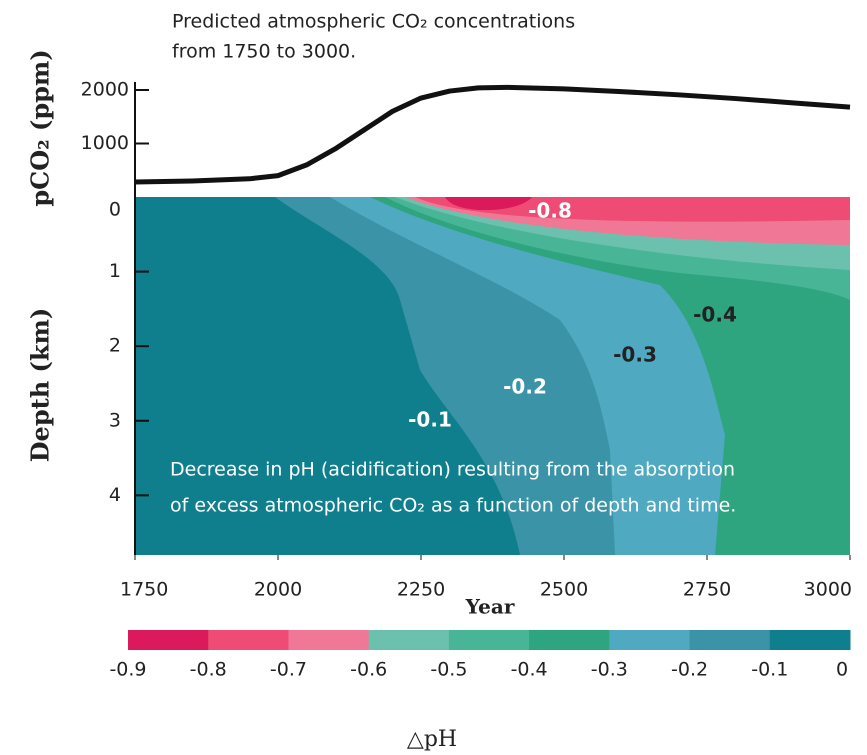 Image resolution: width=867 pixels, height=755 pixels. Describe the element at coordinates (278, 590) in the screenshot. I see `x-tick-label: 2000` at that location.